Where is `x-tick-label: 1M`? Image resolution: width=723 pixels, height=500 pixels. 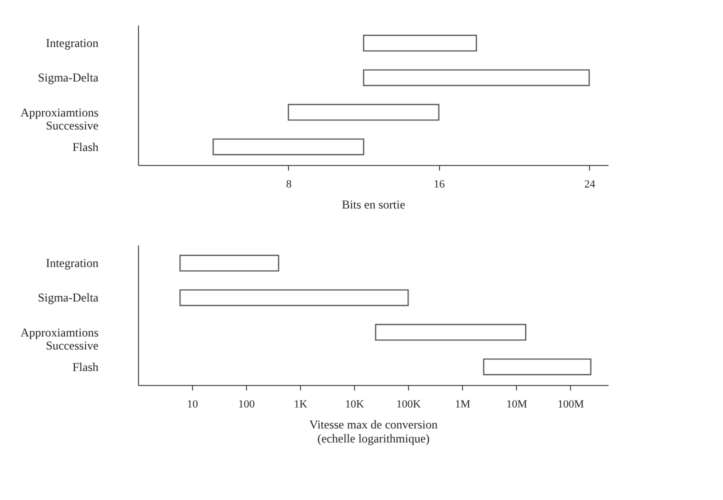
x-tick-label: 1M is located at coordinates (463, 404).